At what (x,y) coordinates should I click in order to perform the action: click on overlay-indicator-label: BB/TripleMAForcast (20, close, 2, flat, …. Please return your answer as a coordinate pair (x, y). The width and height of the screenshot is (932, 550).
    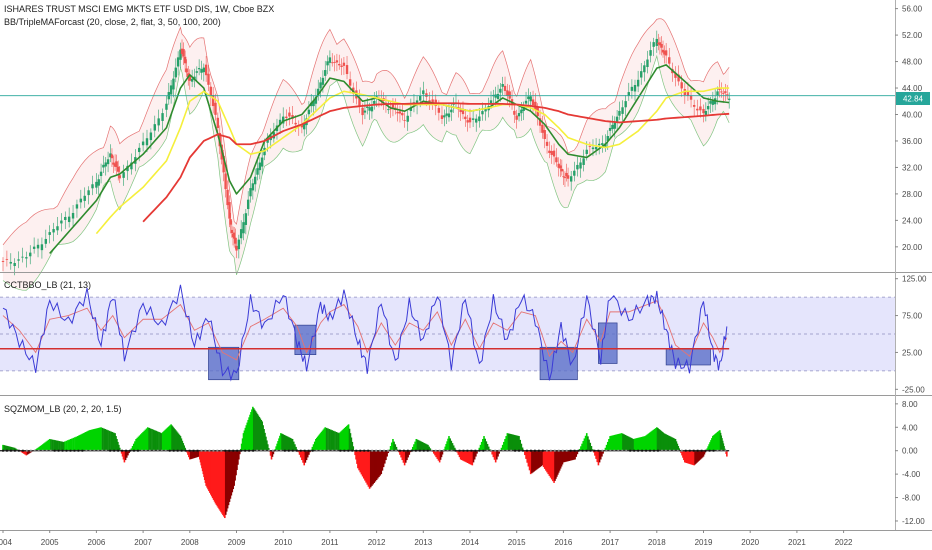
    Looking at the image, I should click on (112, 22).